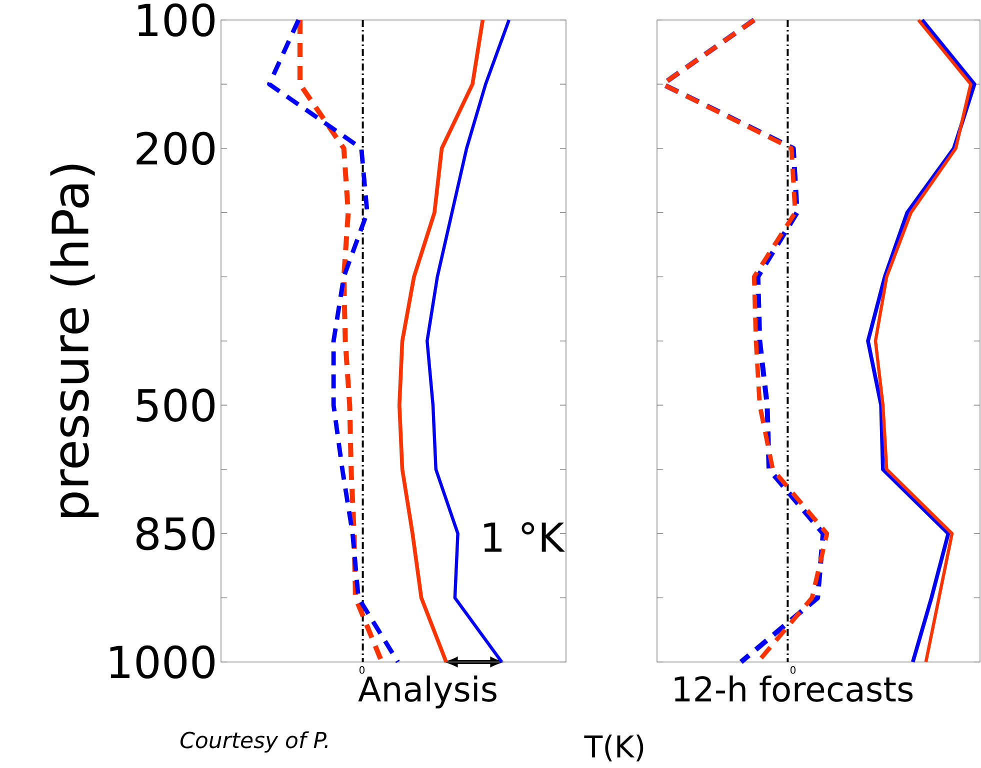  I want to click on y-tick-label: 850, so click(175, 533).